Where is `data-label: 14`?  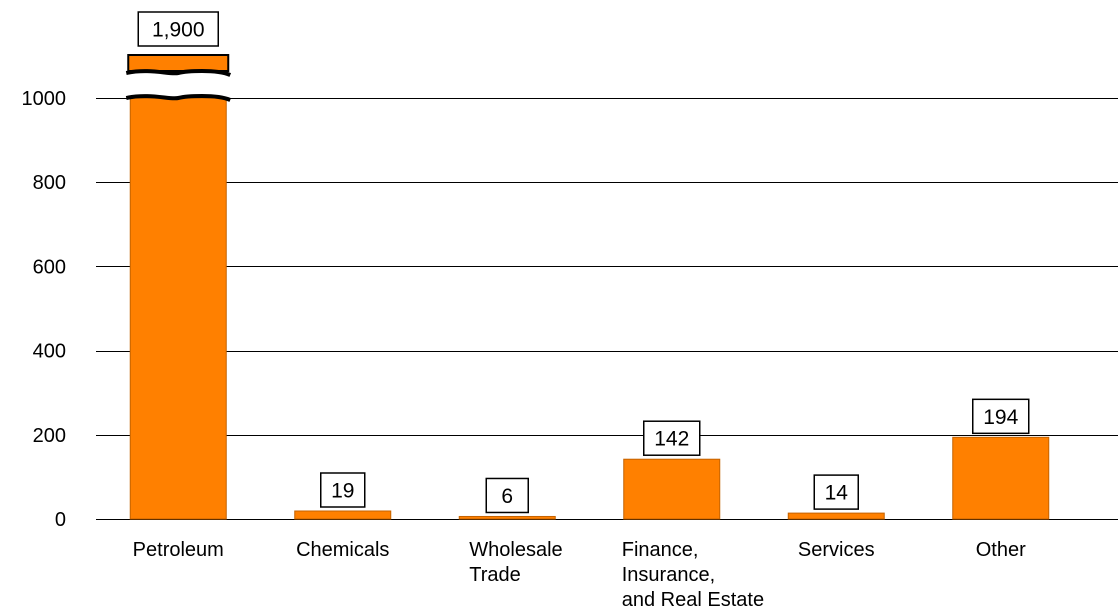 data-label: 14 is located at coordinates (837, 493).